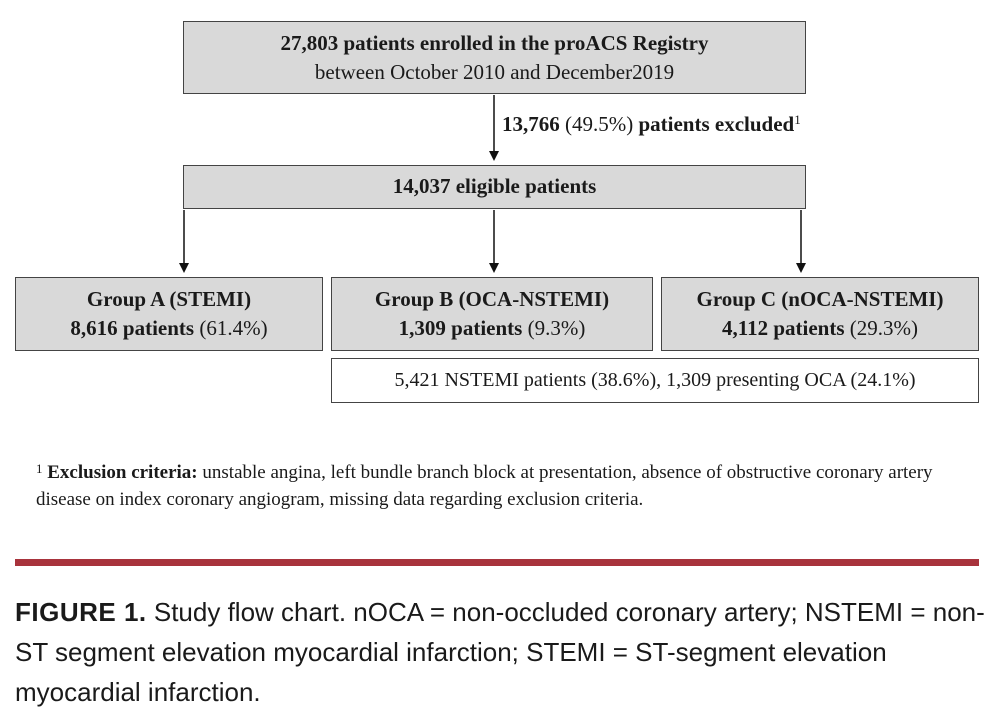 This screenshot has width=996, height=722. What do you see at coordinates (494, 72) in the screenshot?
I see `enrolled-period: between October 2010 and December2019` at bounding box center [494, 72].